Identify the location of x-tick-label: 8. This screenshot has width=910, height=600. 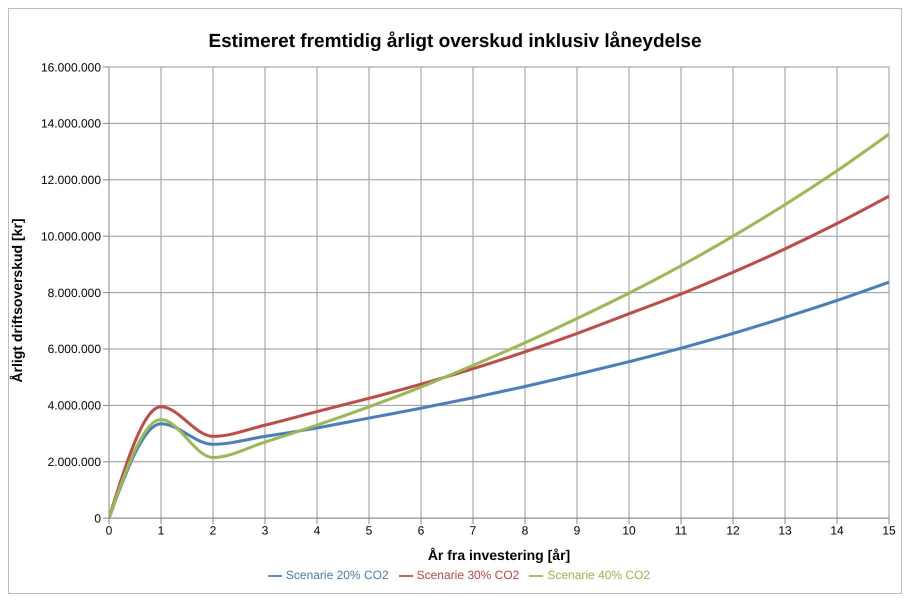
(525, 531).